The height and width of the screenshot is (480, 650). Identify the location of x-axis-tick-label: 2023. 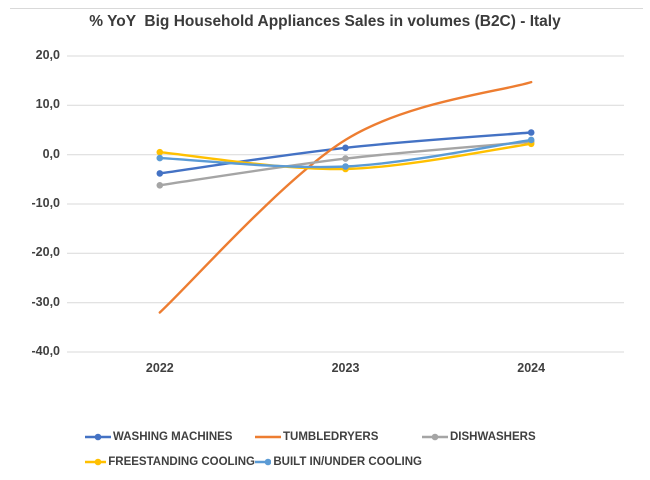
(345, 368).